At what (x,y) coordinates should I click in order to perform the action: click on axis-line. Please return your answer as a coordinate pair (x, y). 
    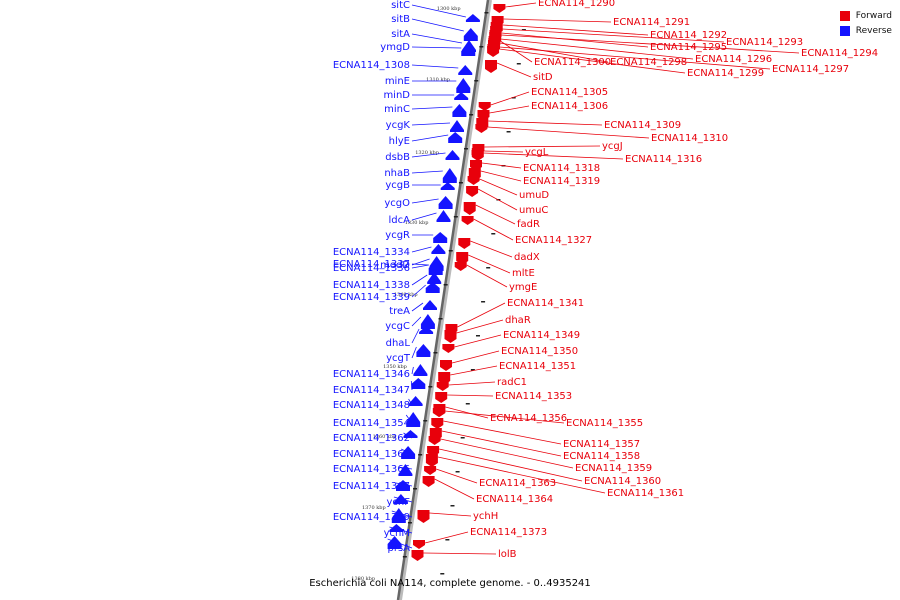
    Looking at the image, I should click on (443, 300).